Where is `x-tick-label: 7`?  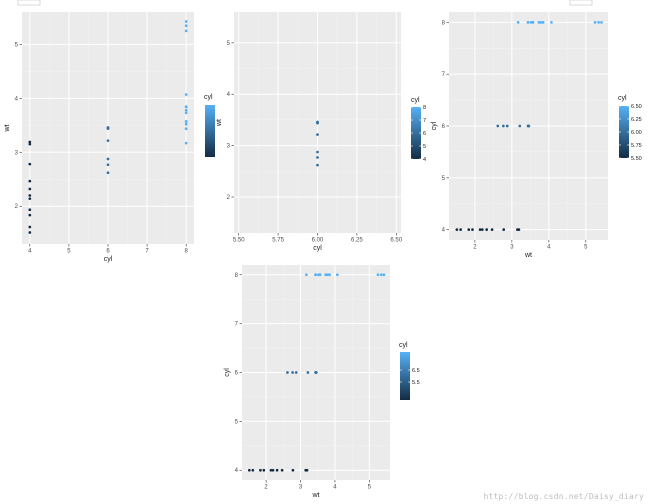
x-tick-label: 7 is located at coordinates (147, 252).